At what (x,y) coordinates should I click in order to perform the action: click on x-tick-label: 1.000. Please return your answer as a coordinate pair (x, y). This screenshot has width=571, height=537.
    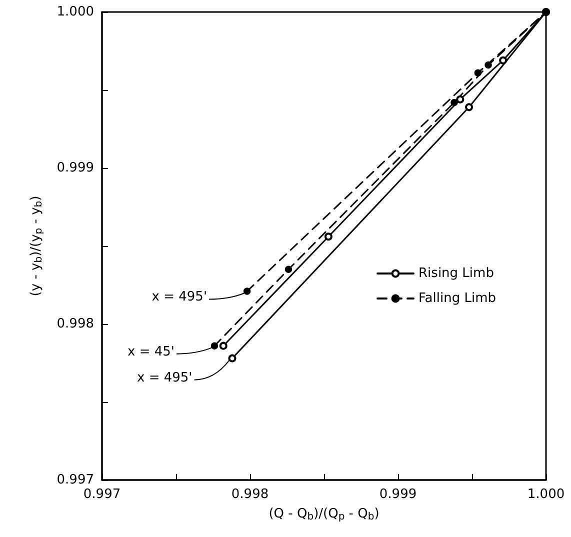
    Looking at the image, I should click on (546, 494).